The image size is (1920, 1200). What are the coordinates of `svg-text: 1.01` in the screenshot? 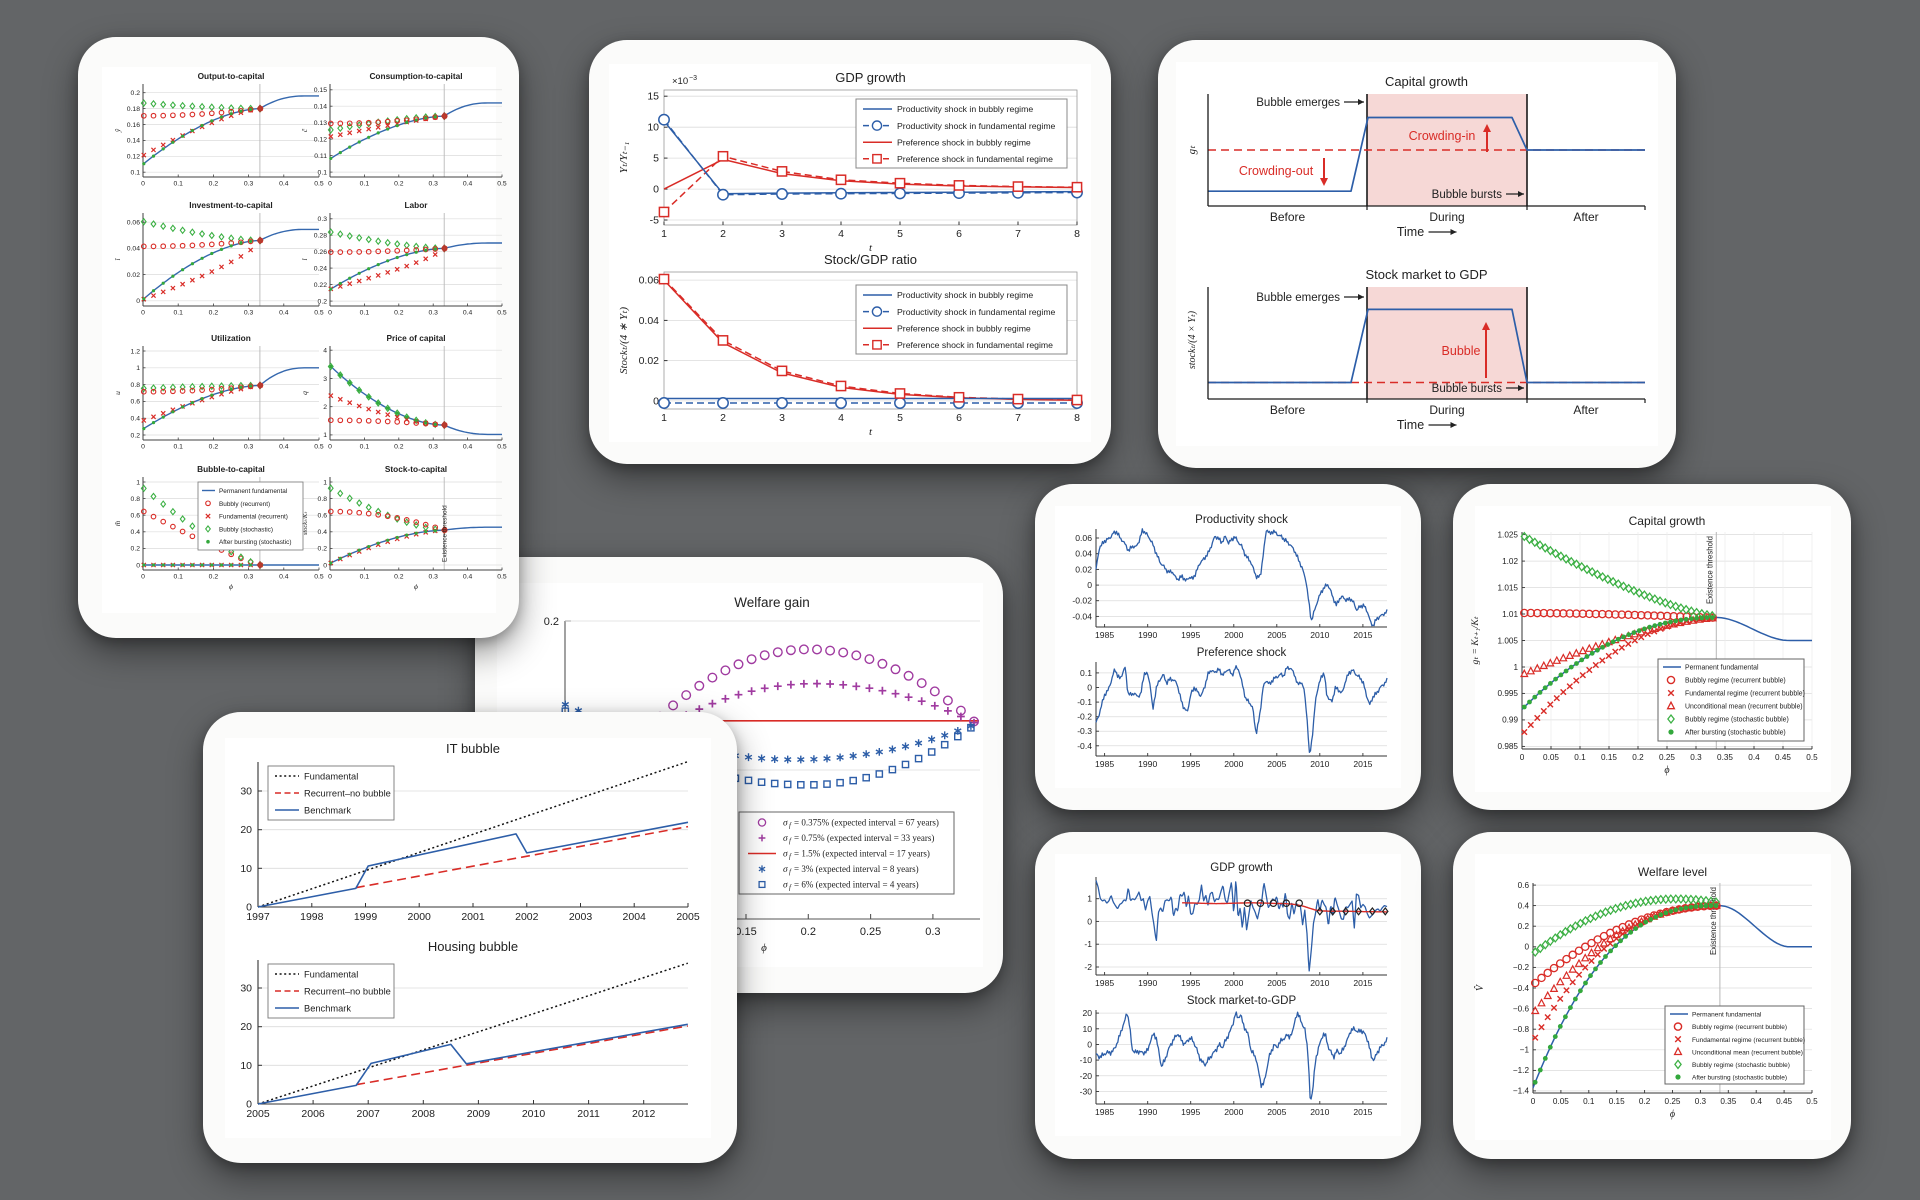 It's located at (1510, 614).